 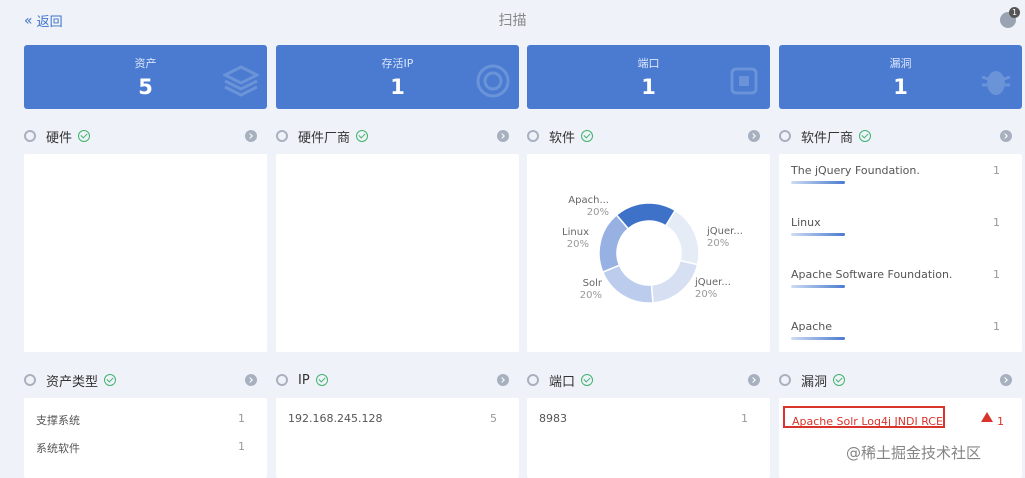 I want to click on top-bar: « 返回 扫描 1, so click(x=512, y=20).